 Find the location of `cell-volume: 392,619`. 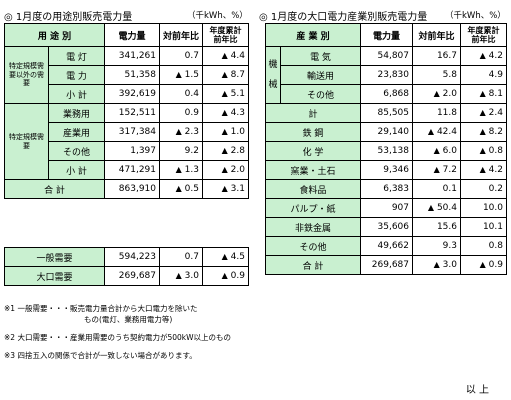

cell-volume: 392,619 is located at coordinates (132, 94).